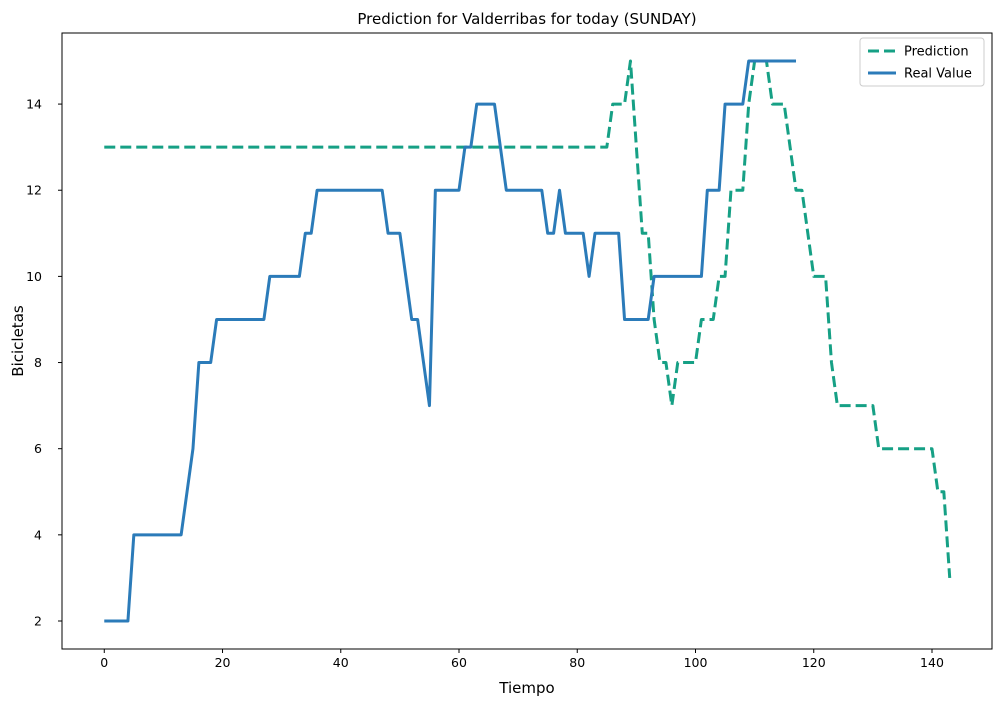 The height and width of the screenshot is (705, 1000). Describe the element at coordinates (938, 74) in the screenshot. I see `legend-label: Real Value` at that location.